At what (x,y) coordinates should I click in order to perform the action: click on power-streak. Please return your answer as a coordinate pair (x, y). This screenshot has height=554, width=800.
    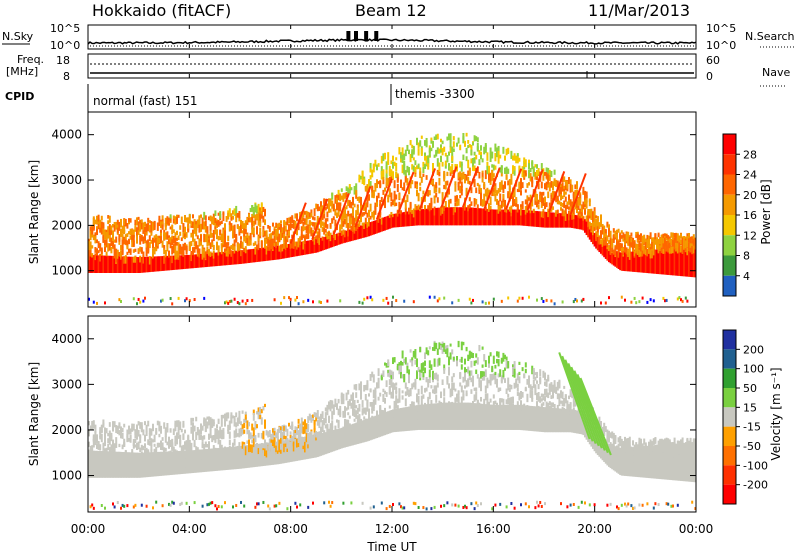
    Looking at the image, I should click on (320, 219).